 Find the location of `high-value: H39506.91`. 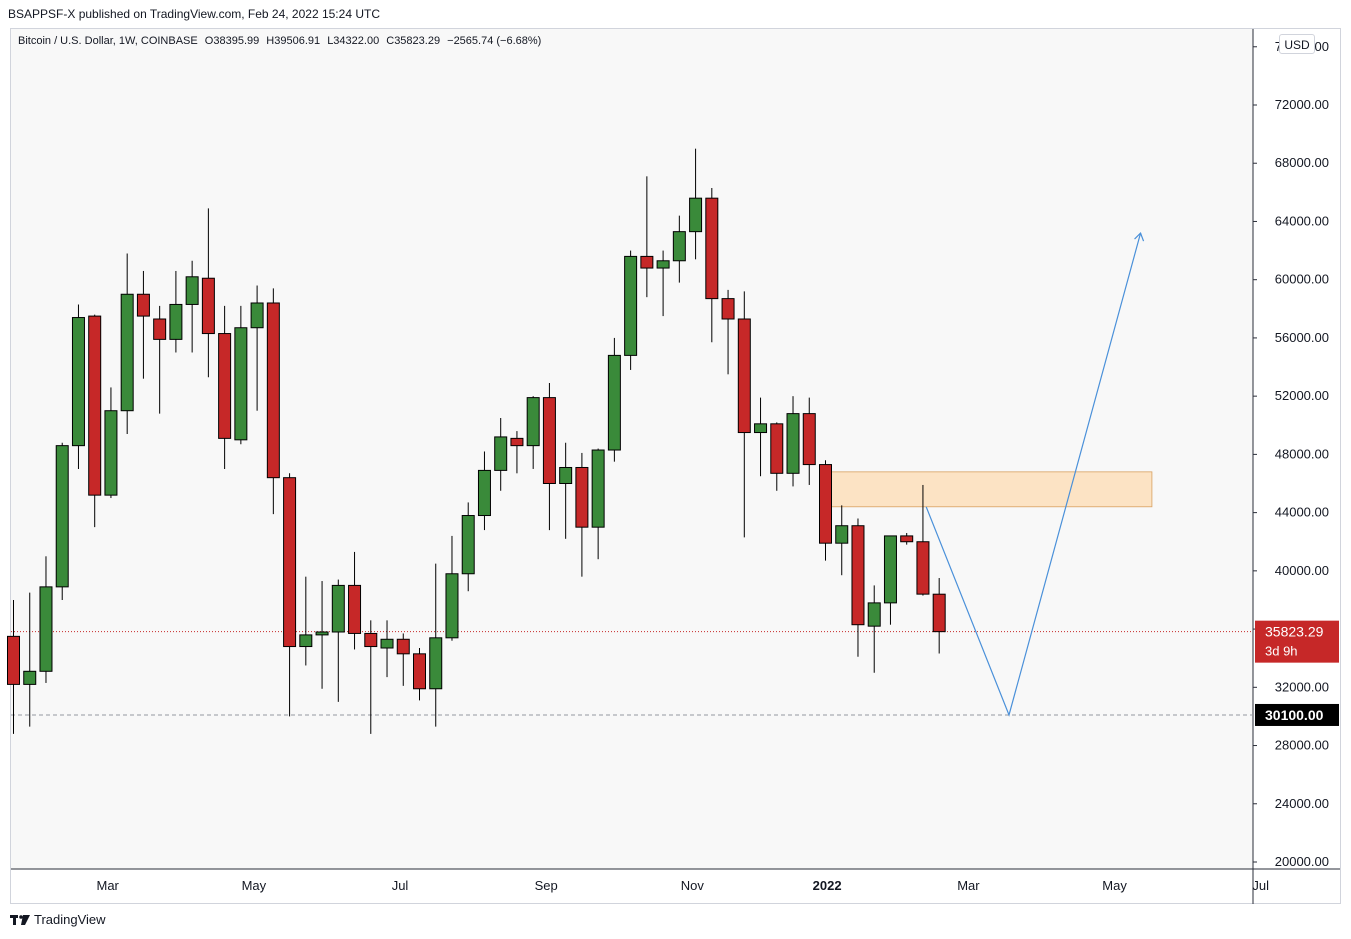

high-value: H39506.91 is located at coordinates (293, 41).